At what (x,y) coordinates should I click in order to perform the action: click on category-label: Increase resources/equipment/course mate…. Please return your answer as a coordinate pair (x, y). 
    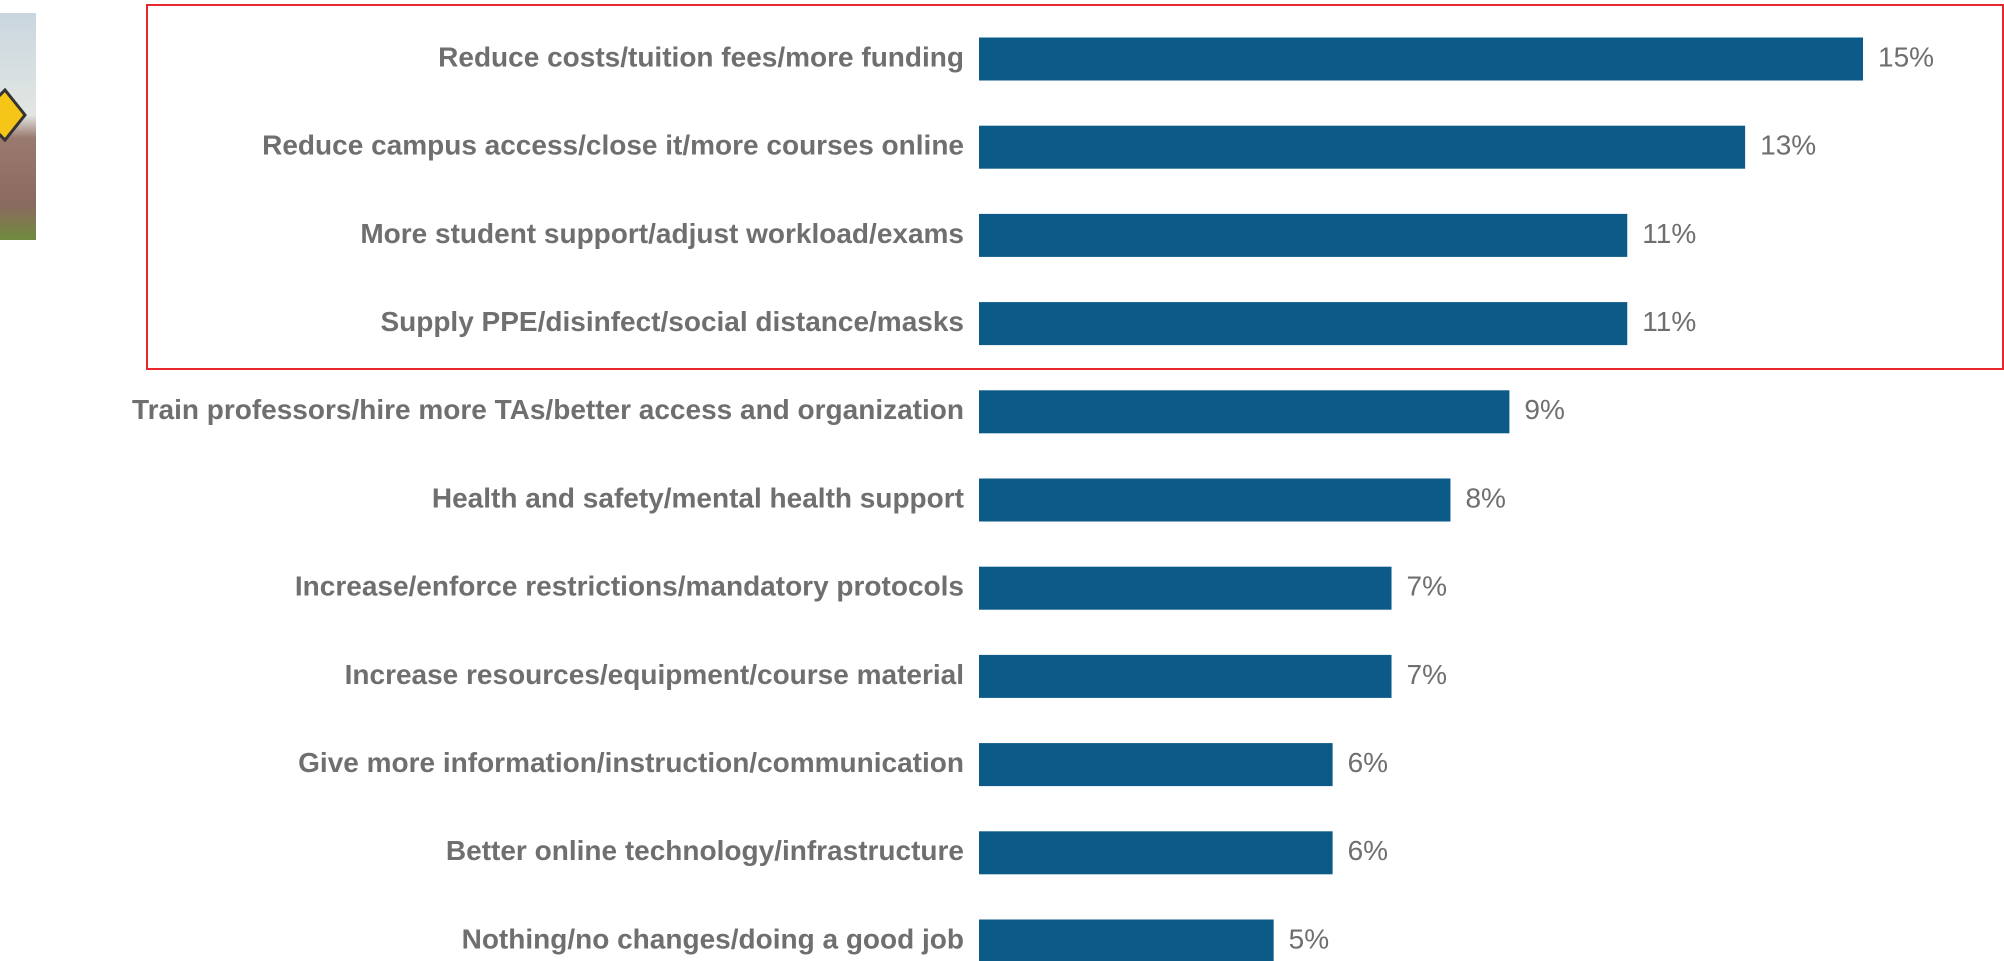
    Looking at the image, I should click on (654, 674).